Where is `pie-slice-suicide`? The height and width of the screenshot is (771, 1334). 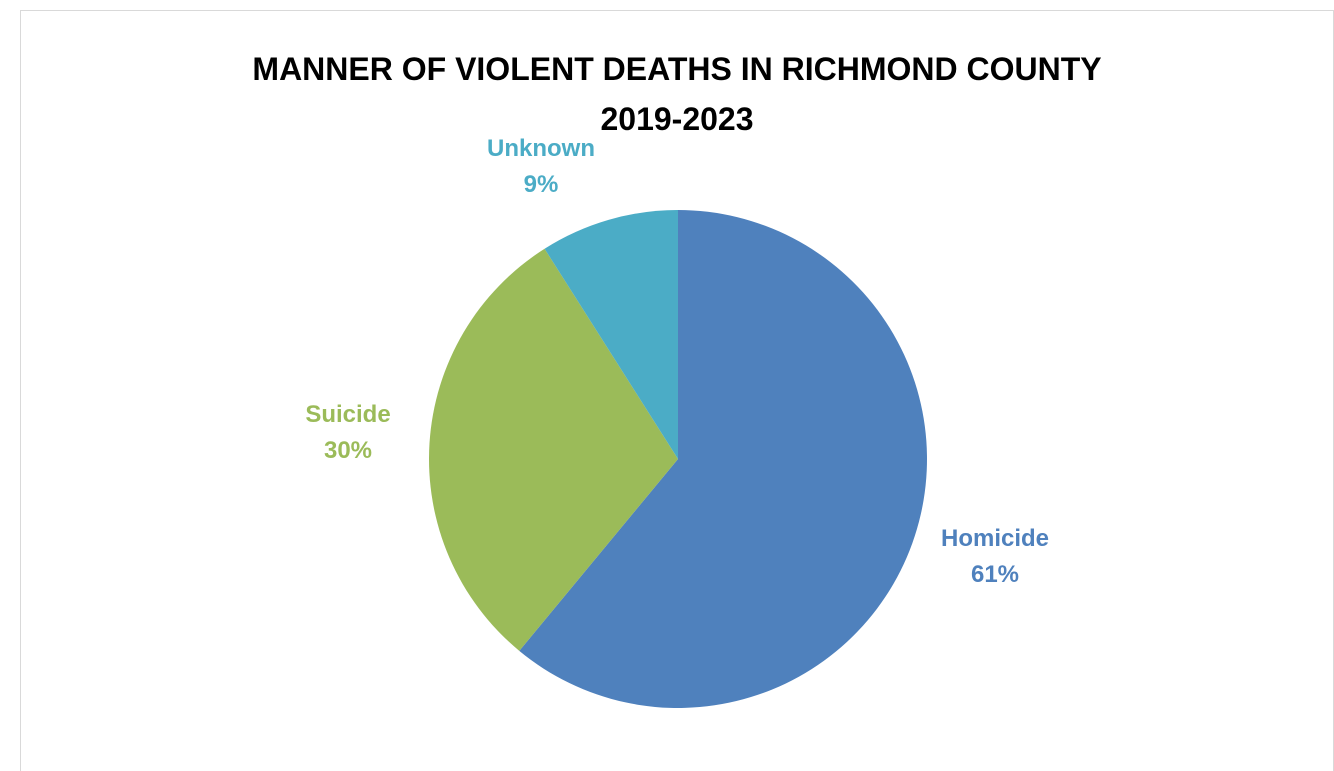 pie-slice-suicide is located at coordinates (553, 449).